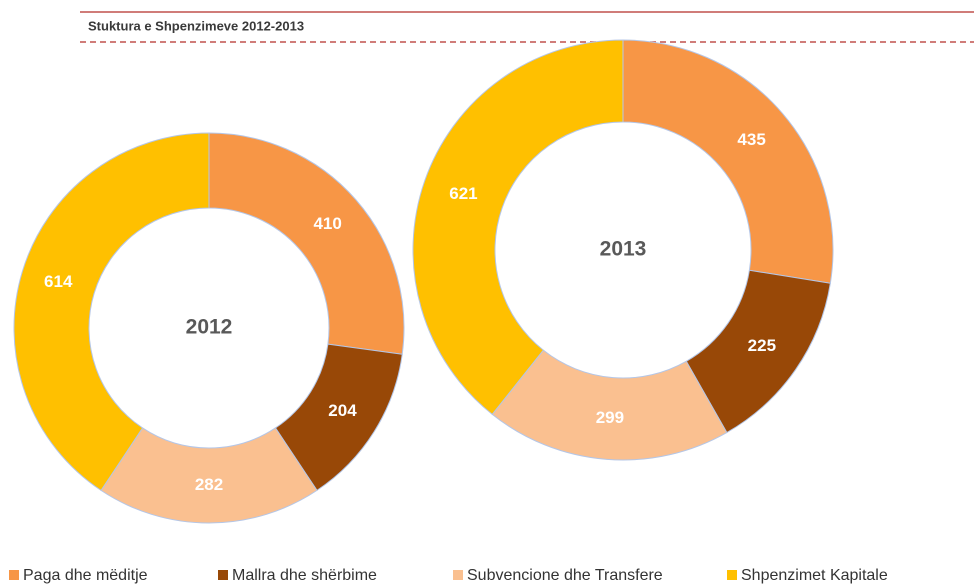 Image resolution: width=974 pixels, height=588 pixels. Describe the element at coordinates (85, 575) in the screenshot. I see `legend-label: Paga dhe mëditje` at that location.